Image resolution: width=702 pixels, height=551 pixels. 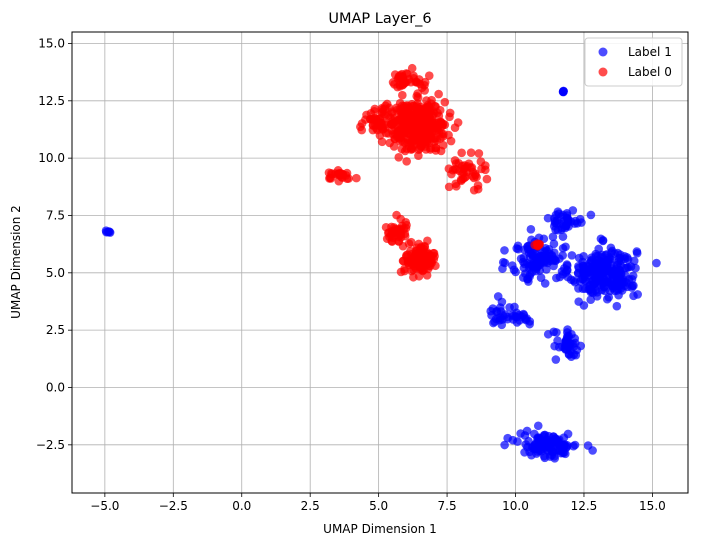 I want to click on legend-box, so click(x=633, y=62).